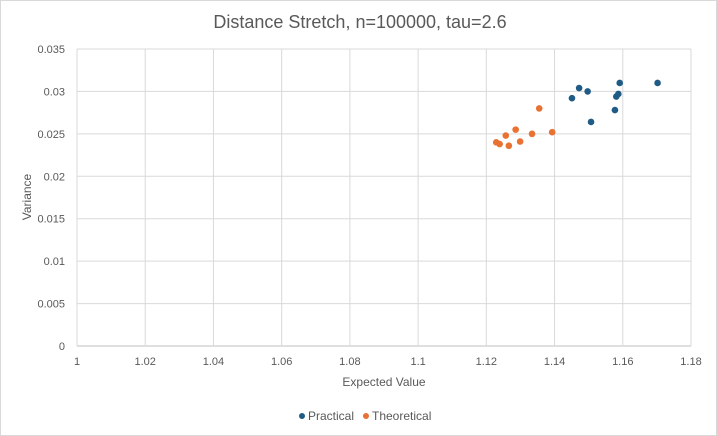  I want to click on x-tick-label: 1.1, so click(417, 362).